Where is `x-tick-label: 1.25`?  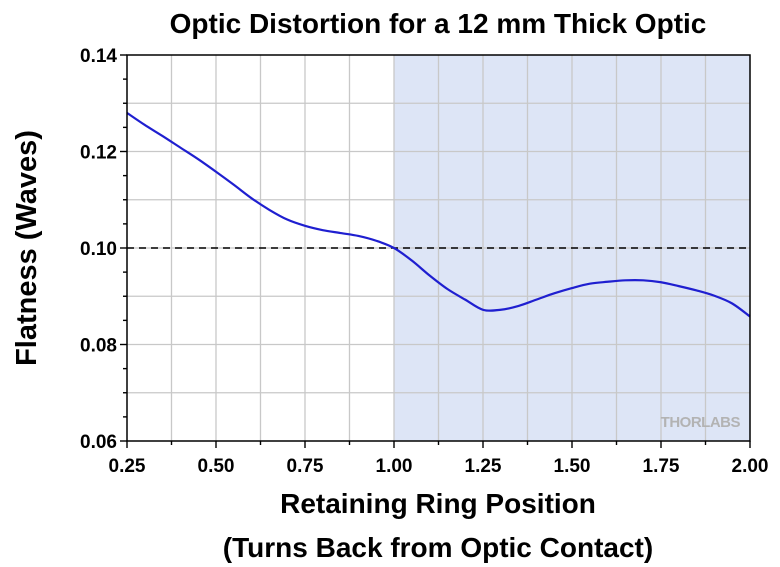 x-tick-label: 1.25 is located at coordinates (483, 466).